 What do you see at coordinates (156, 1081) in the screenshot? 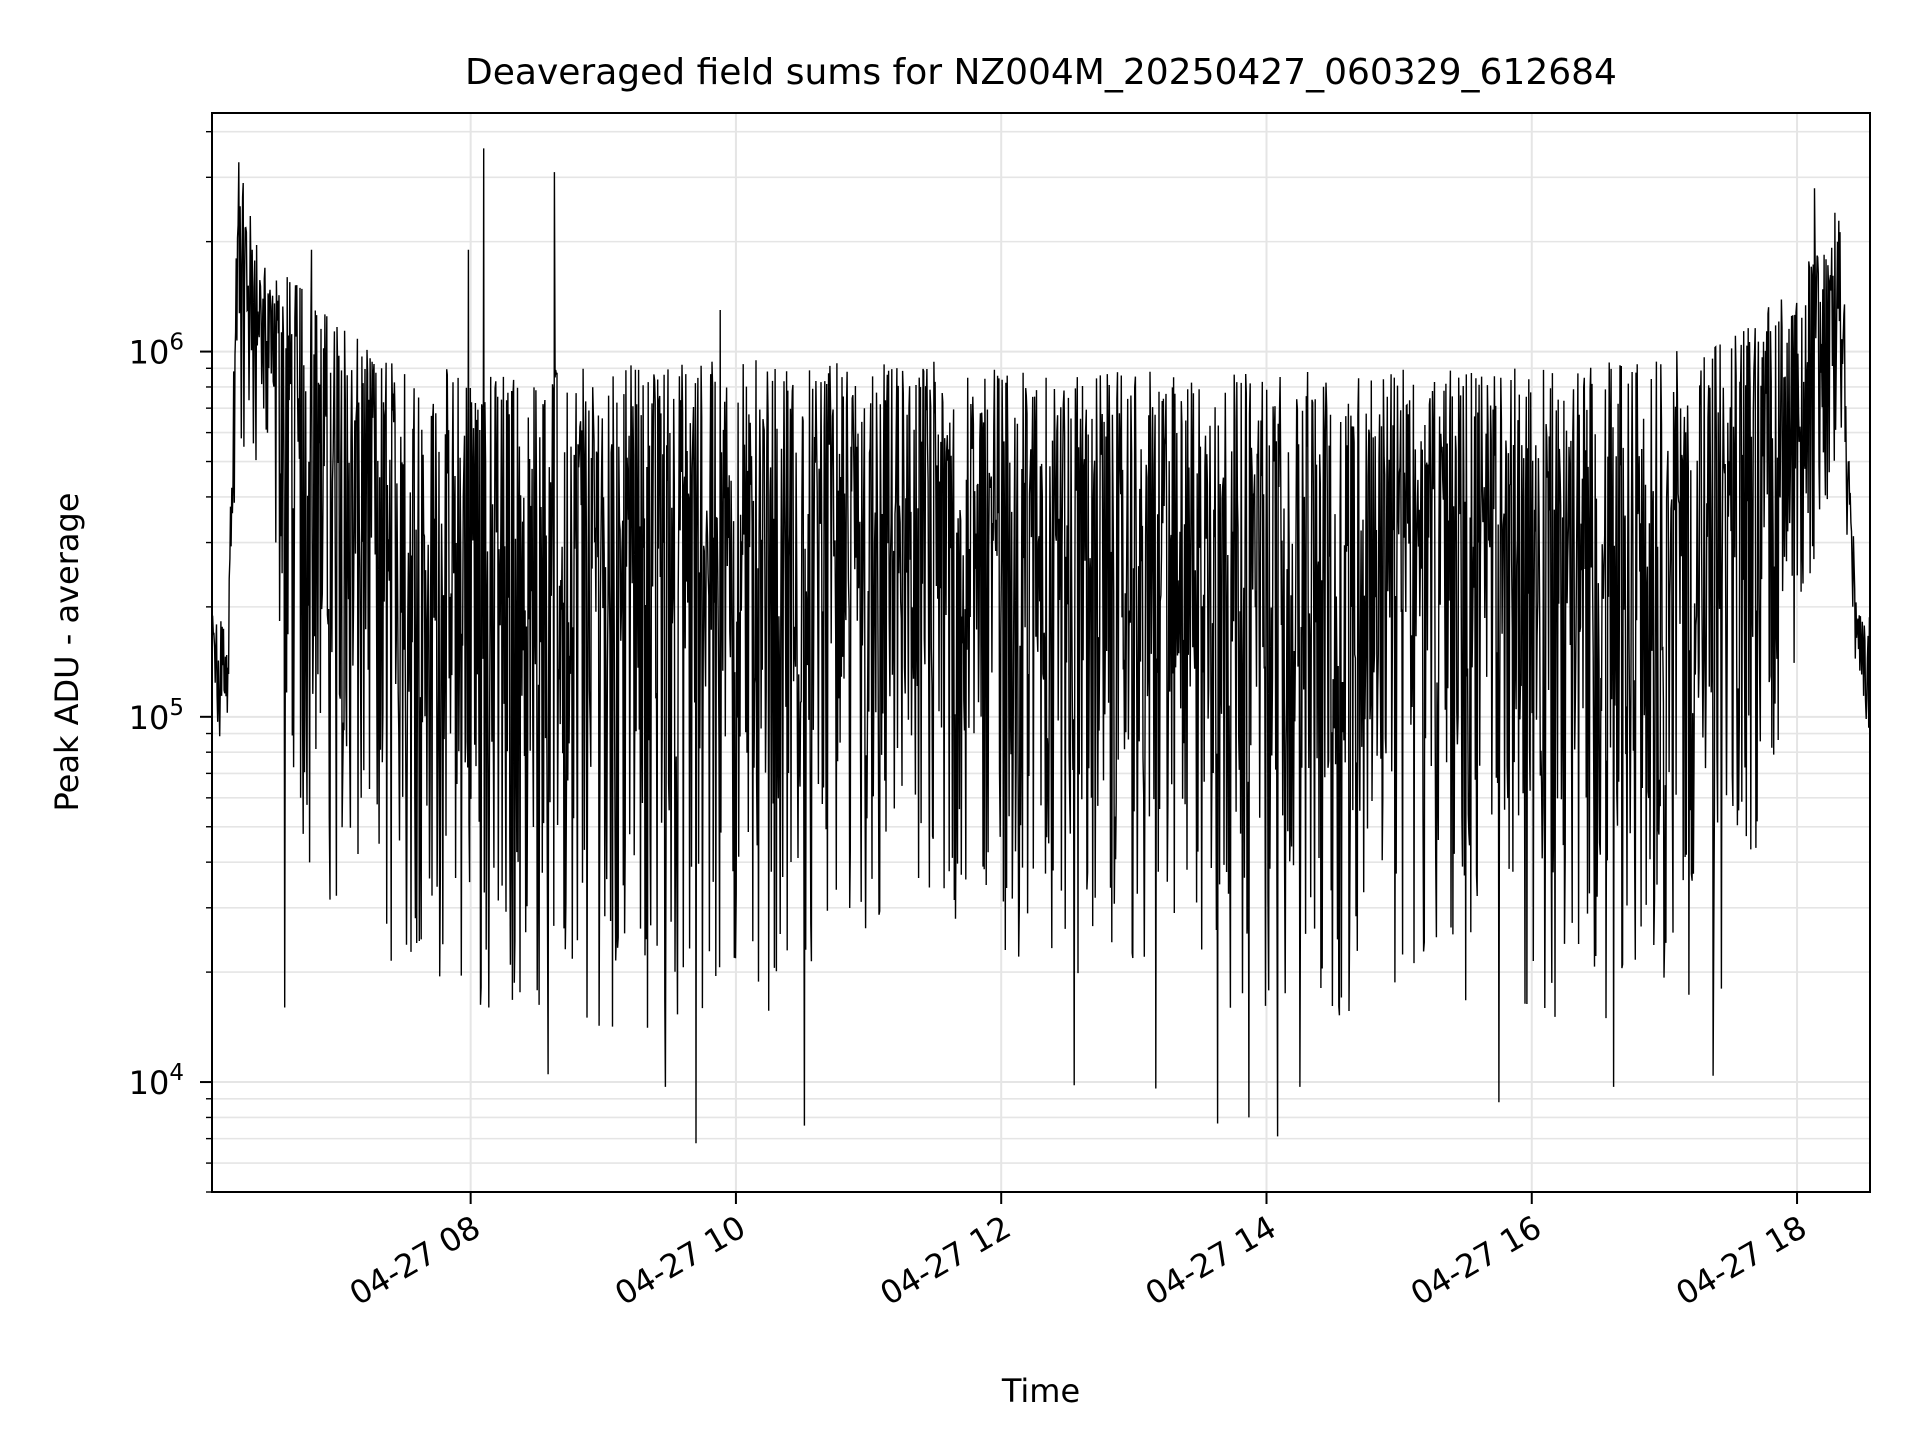
I see `y-tick-label: 10⁴` at bounding box center [156, 1081].